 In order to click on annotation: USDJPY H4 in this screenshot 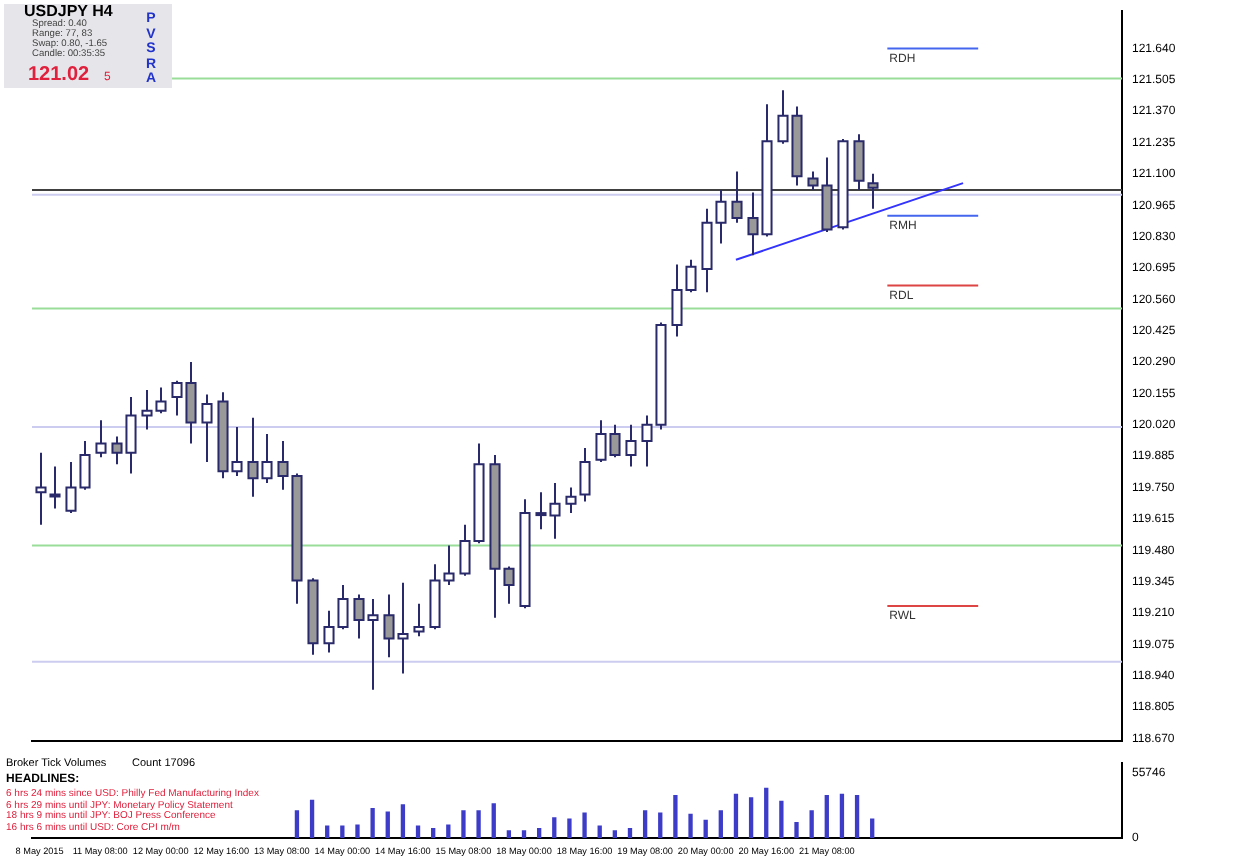, I will do `click(68, 11)`.